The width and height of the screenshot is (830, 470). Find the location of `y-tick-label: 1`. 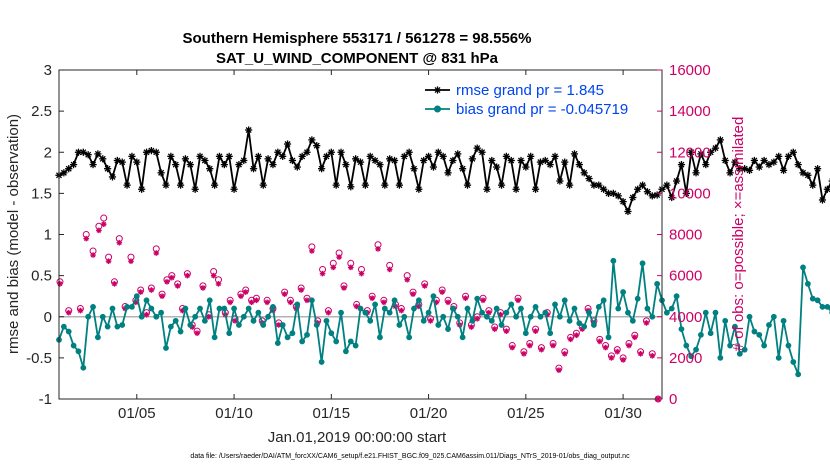

y-tick-label: 1 is located at coordinates (48, 235).